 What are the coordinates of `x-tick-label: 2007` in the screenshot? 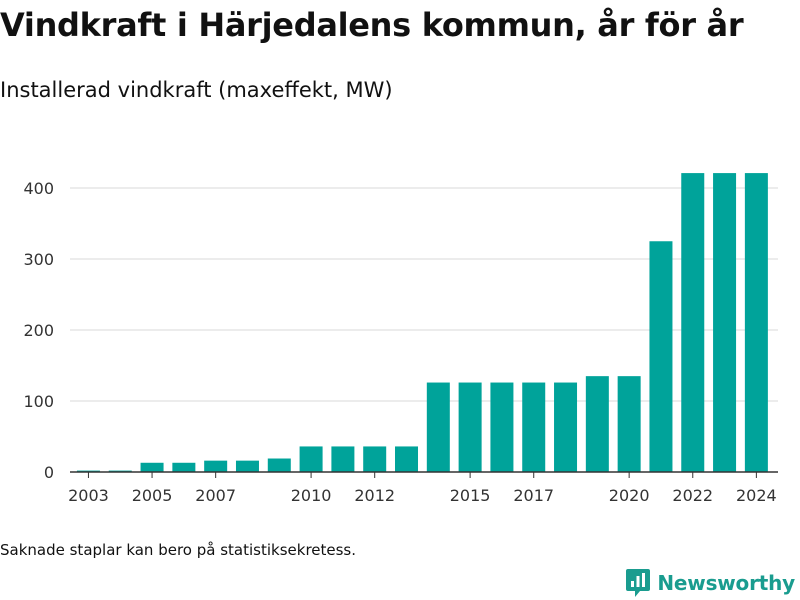 It's located at (215, 495).